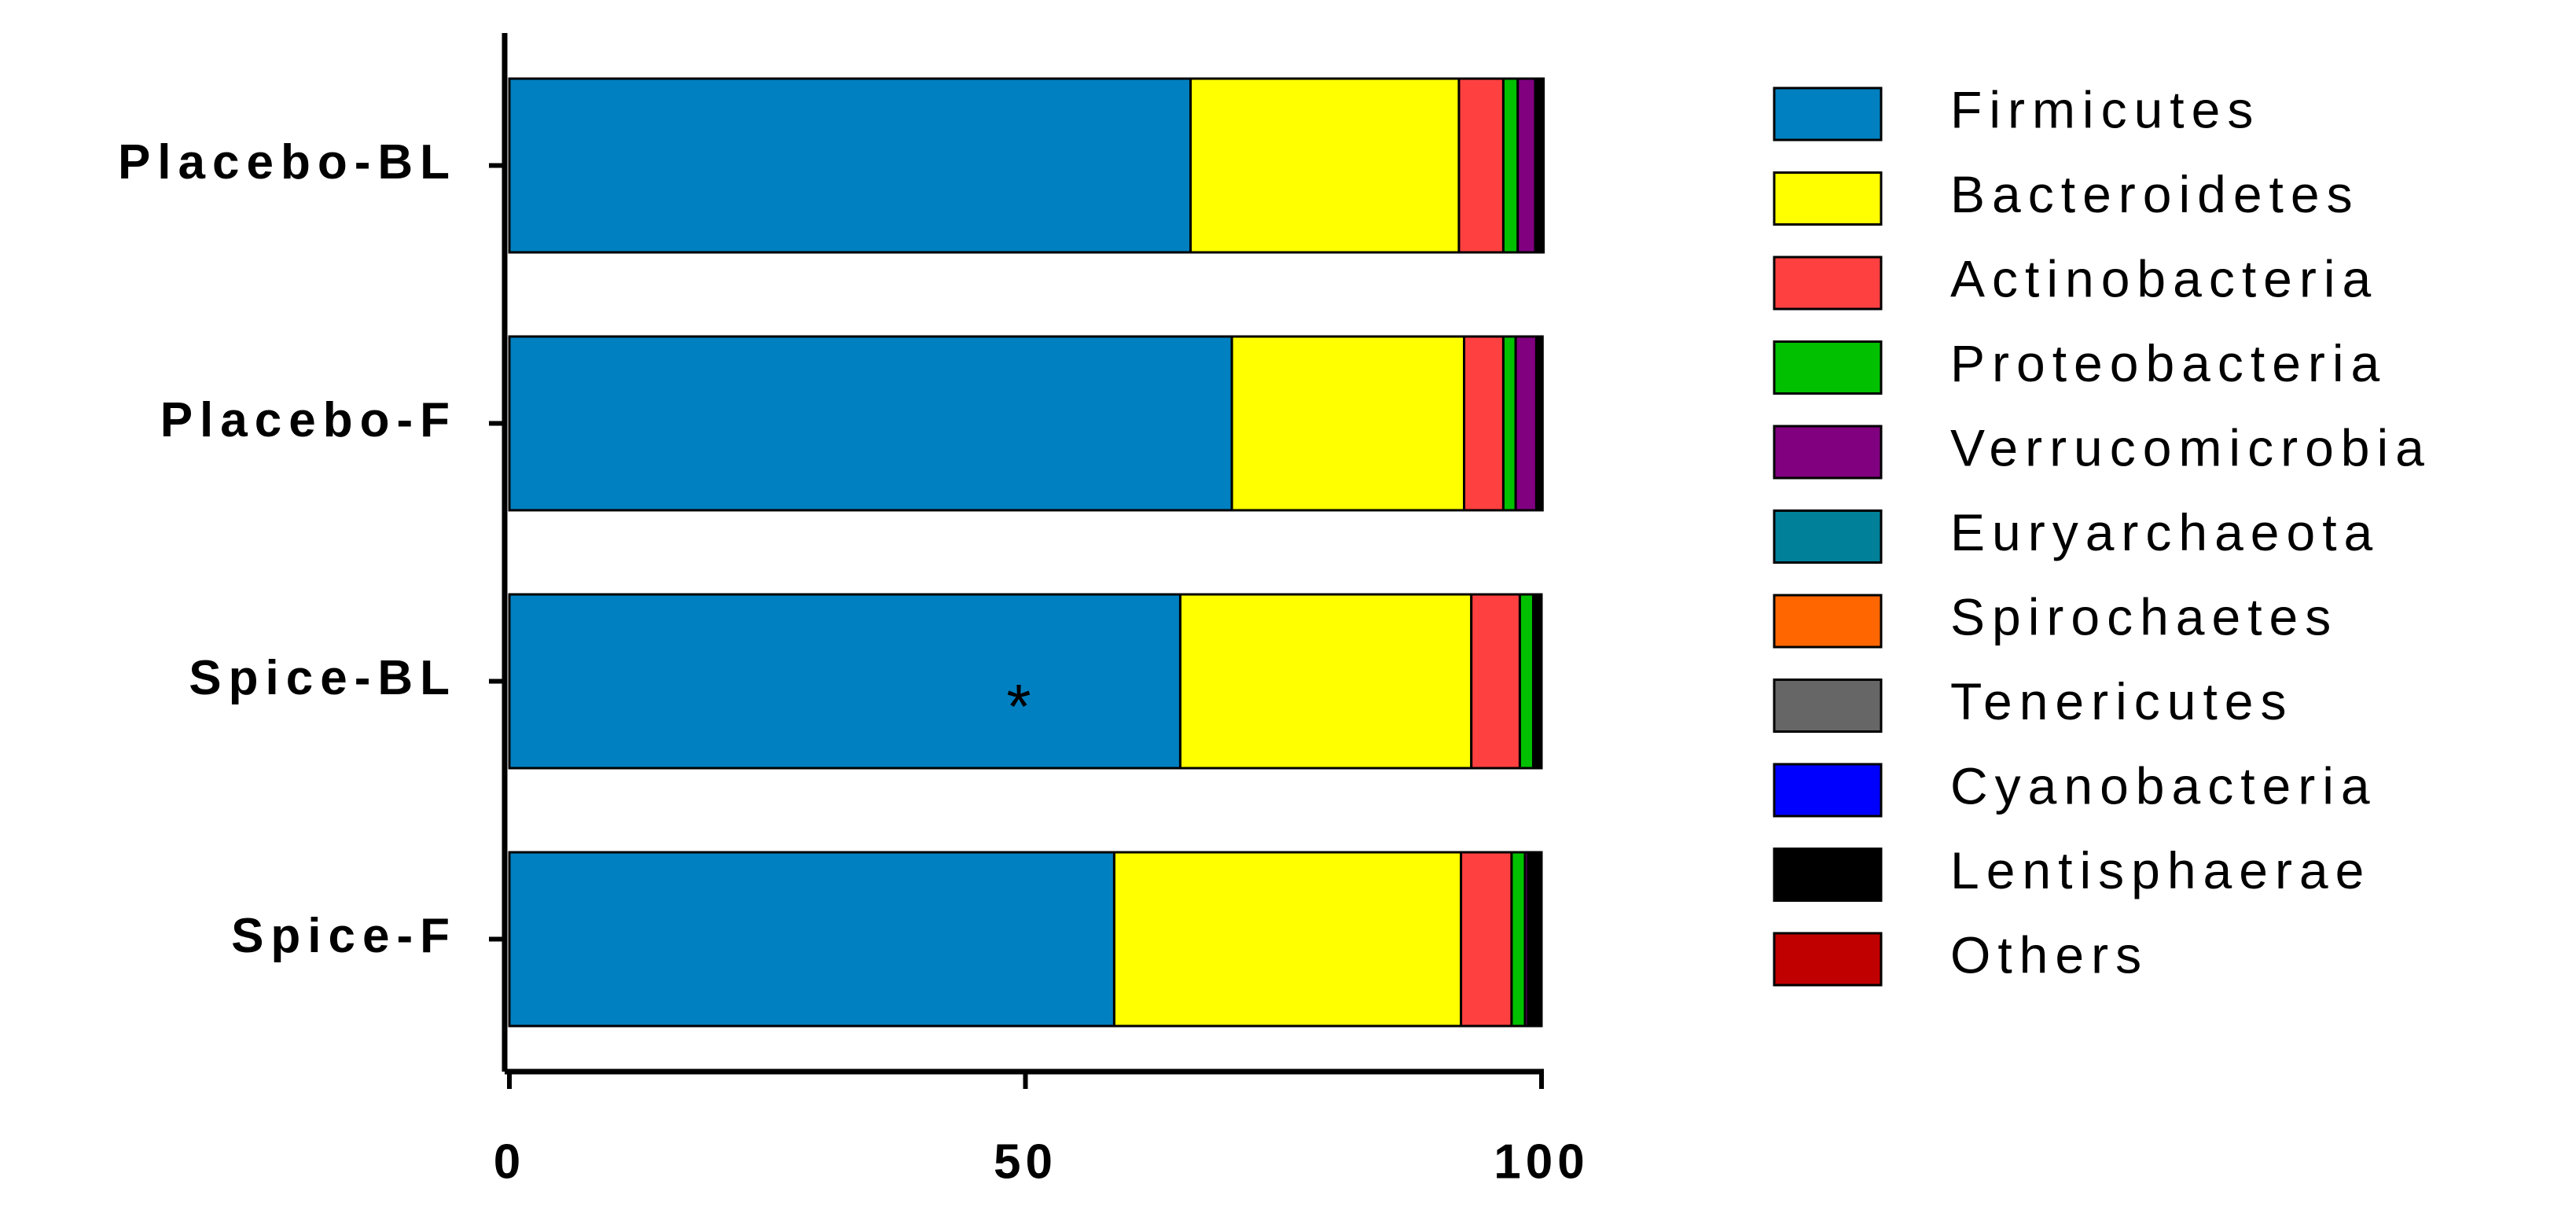 This screenshot has width=2576, height=1221. What do you see at coordinates (2190, 447) in the screenshot?
I see `legend-label: Verrucomicrobia` at bounding box center [2190, 447].